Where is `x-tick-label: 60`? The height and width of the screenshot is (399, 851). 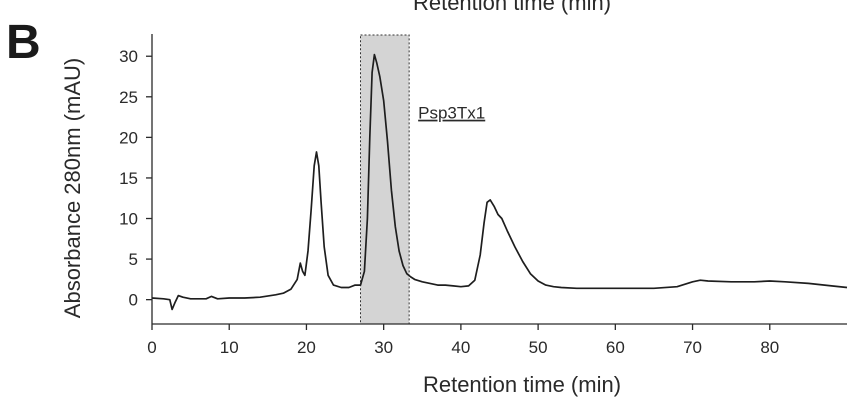
x-tick-label: 60 is located at coordinates (615, 347).